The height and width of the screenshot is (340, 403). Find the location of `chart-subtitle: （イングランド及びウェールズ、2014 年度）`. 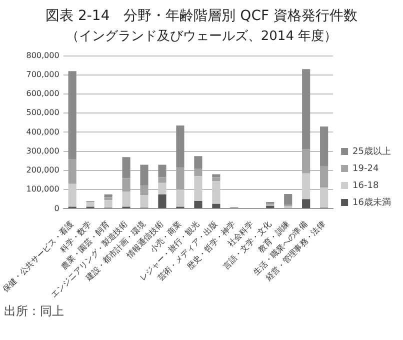

chart-subtitle: （イングランド及びウェールズ、2014 年度） is located at coordinates (201, 37).